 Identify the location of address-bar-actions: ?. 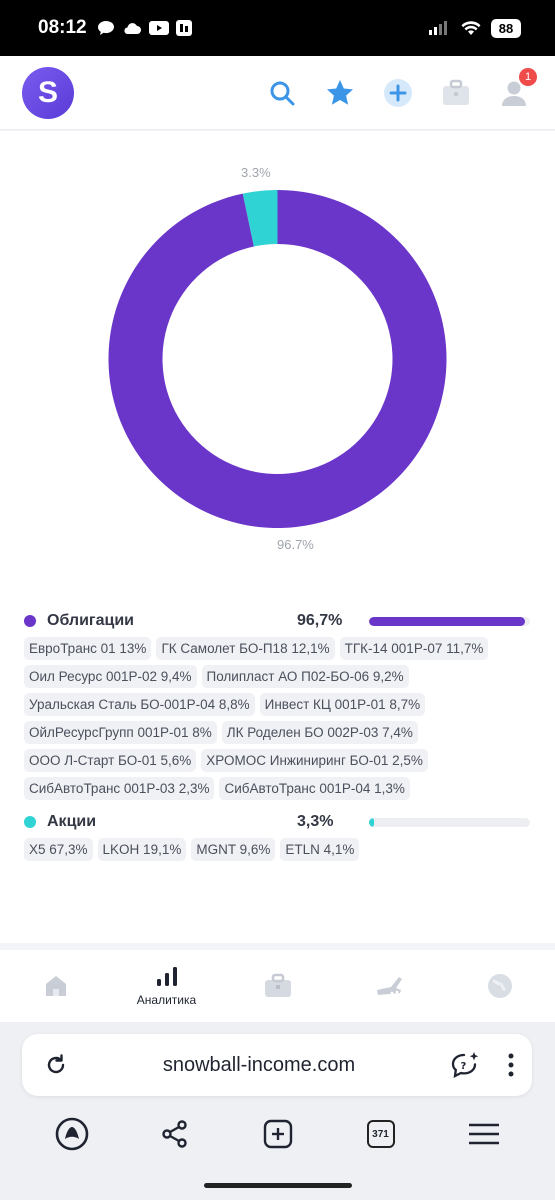
(482, 1065).